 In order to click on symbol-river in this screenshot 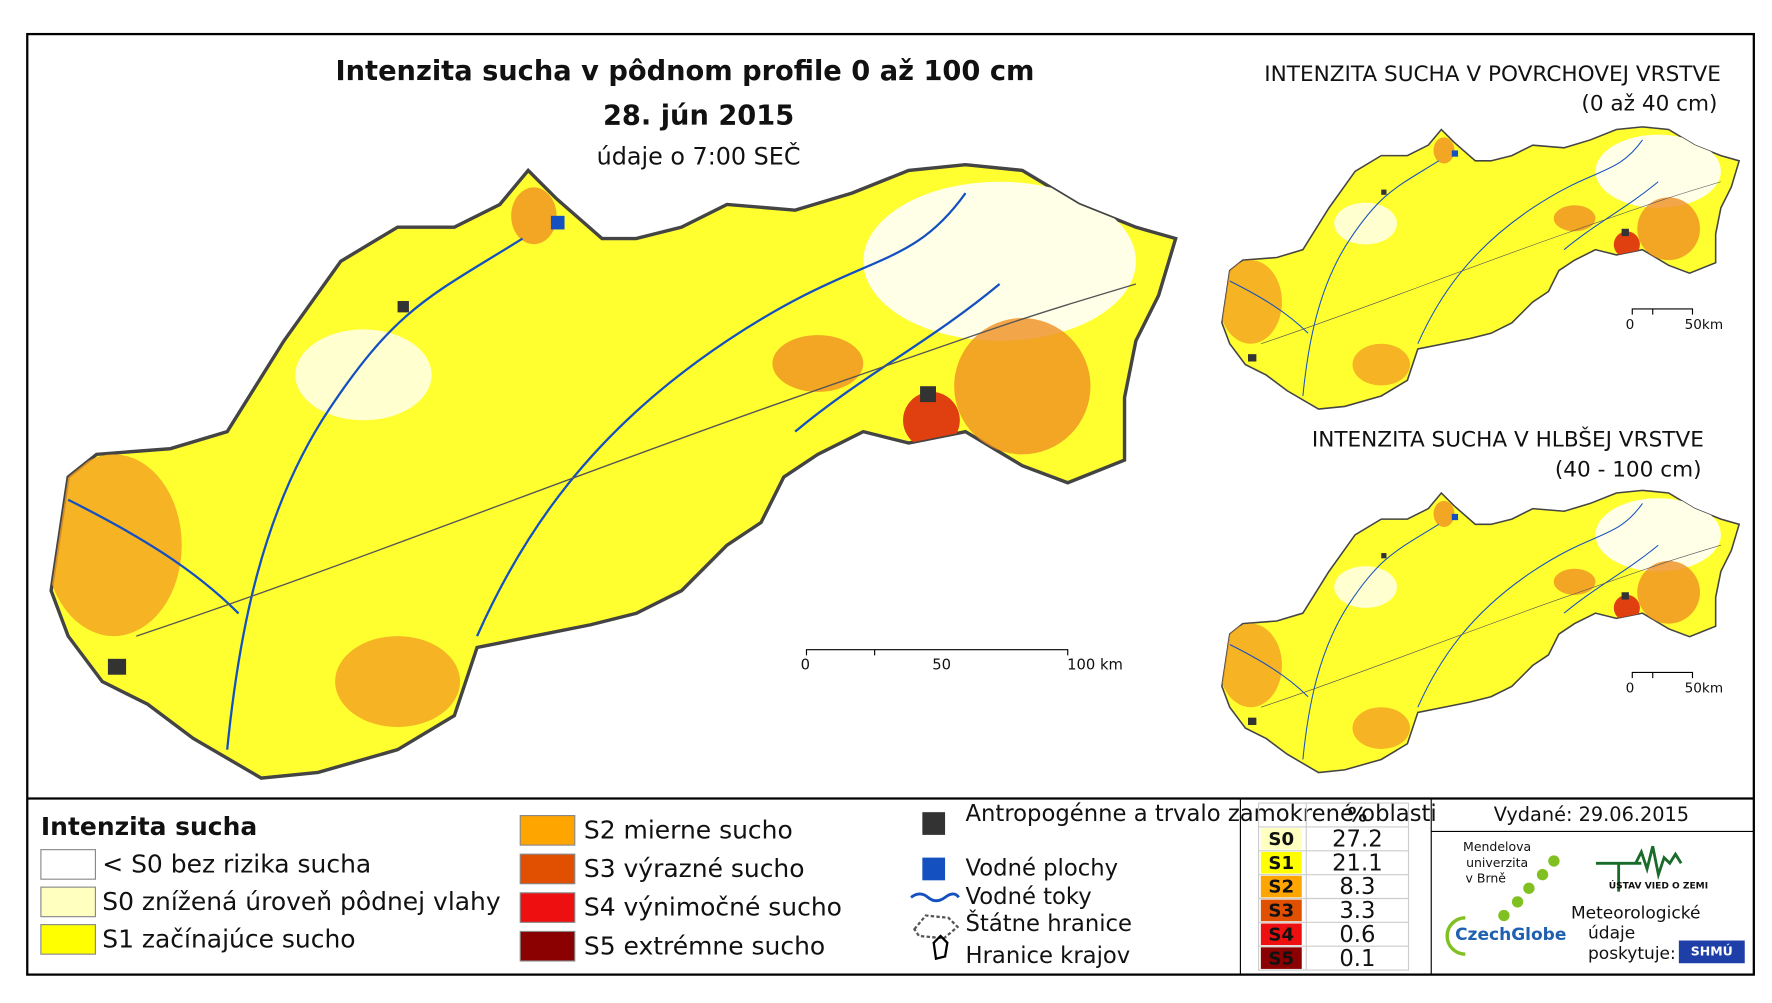, I will do `click(935, 897)`.